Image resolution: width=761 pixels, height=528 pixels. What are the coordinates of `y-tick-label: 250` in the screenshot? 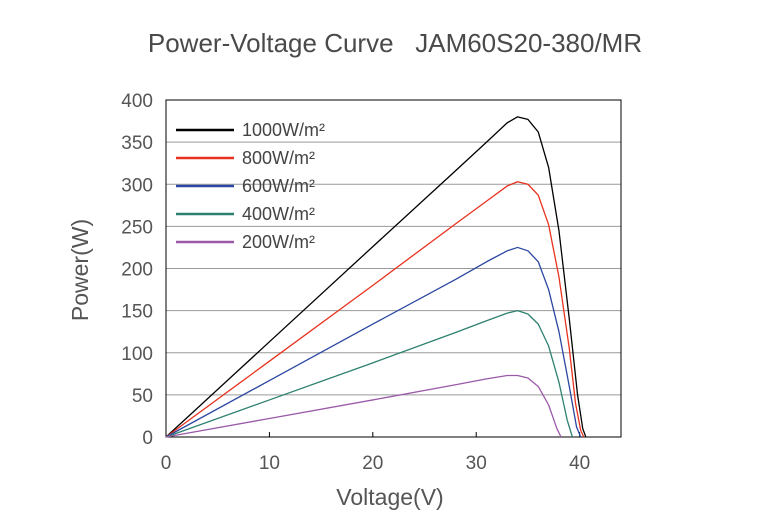 It's located at (137, 227).